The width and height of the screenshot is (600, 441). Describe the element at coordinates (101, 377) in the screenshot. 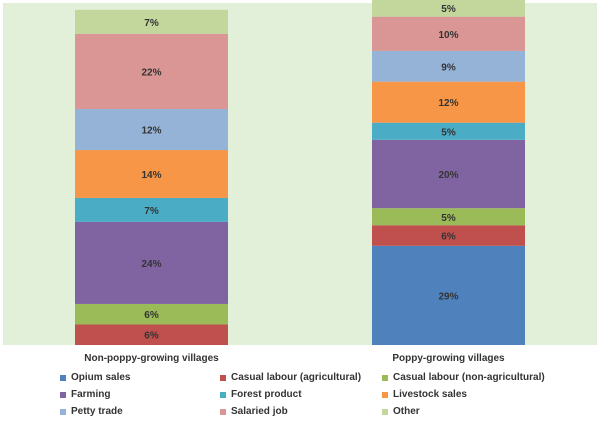

I see `legend-label: Opium sales` at that location.